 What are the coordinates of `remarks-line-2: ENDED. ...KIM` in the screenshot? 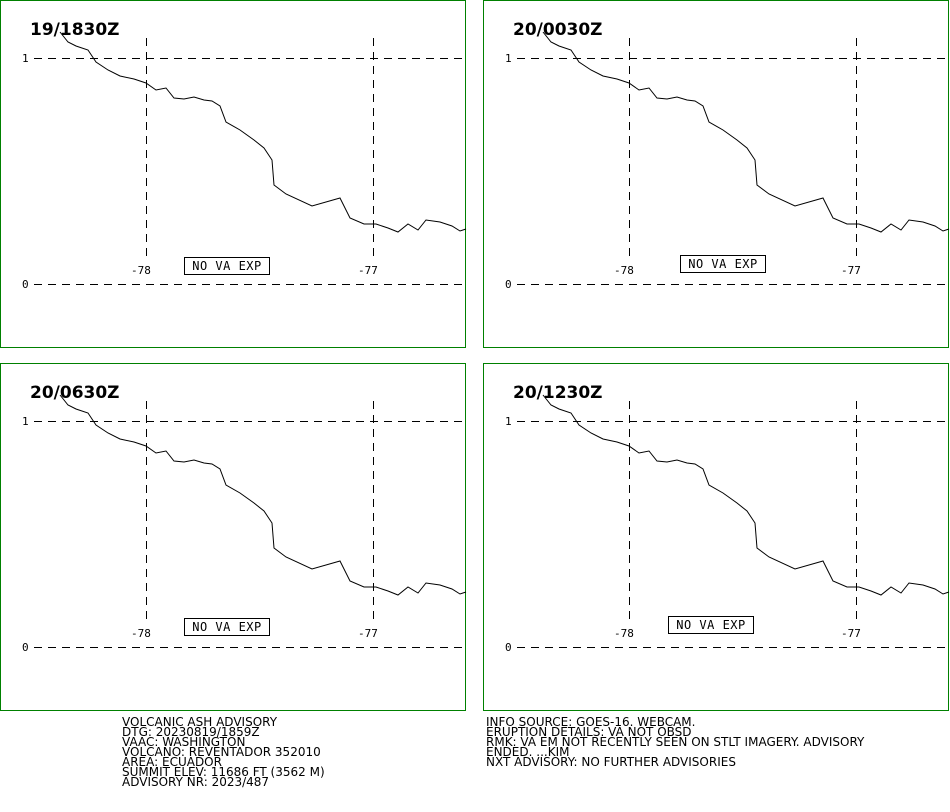 It's located at (528, 752).